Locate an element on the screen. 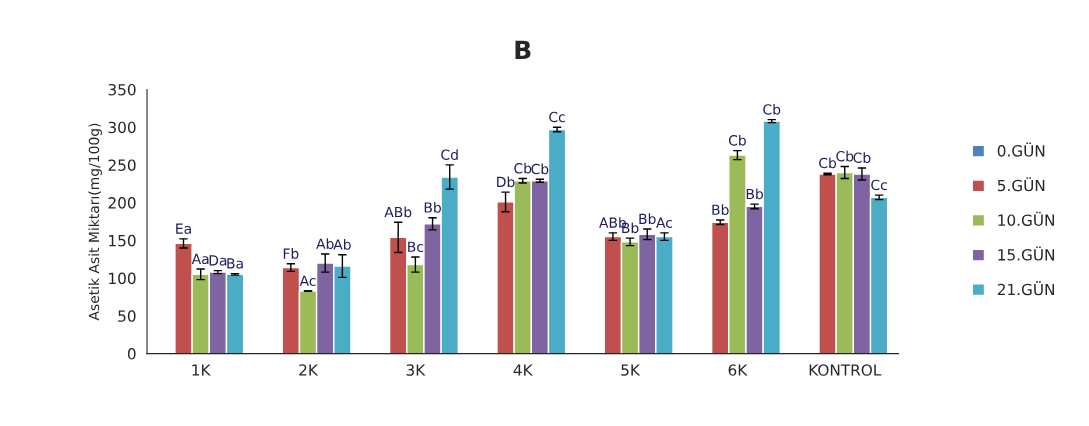 Image resolution: width=1089 pixels, height=426 pixels. x-tick-label: 2K is located at coordinates (309, 370).